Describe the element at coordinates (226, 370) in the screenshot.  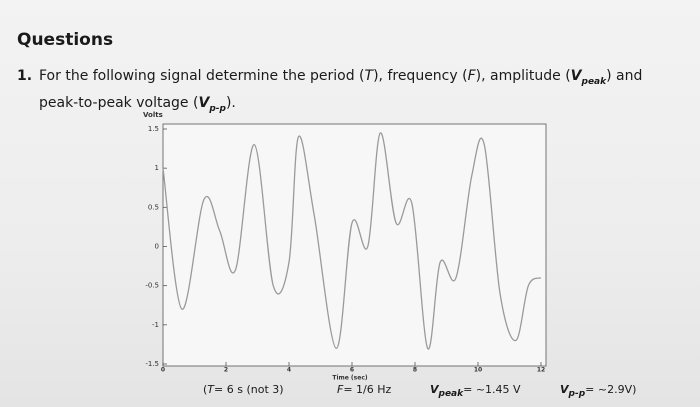
I see `x-tick-label: 2` at that location.